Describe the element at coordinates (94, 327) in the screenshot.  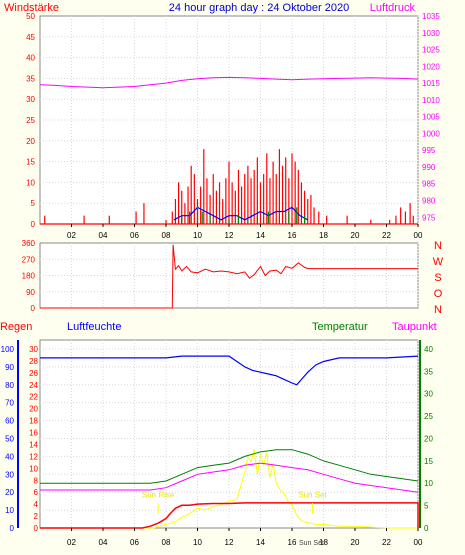
I see `humidity-axis-label: Luftfeuchte` at that location.